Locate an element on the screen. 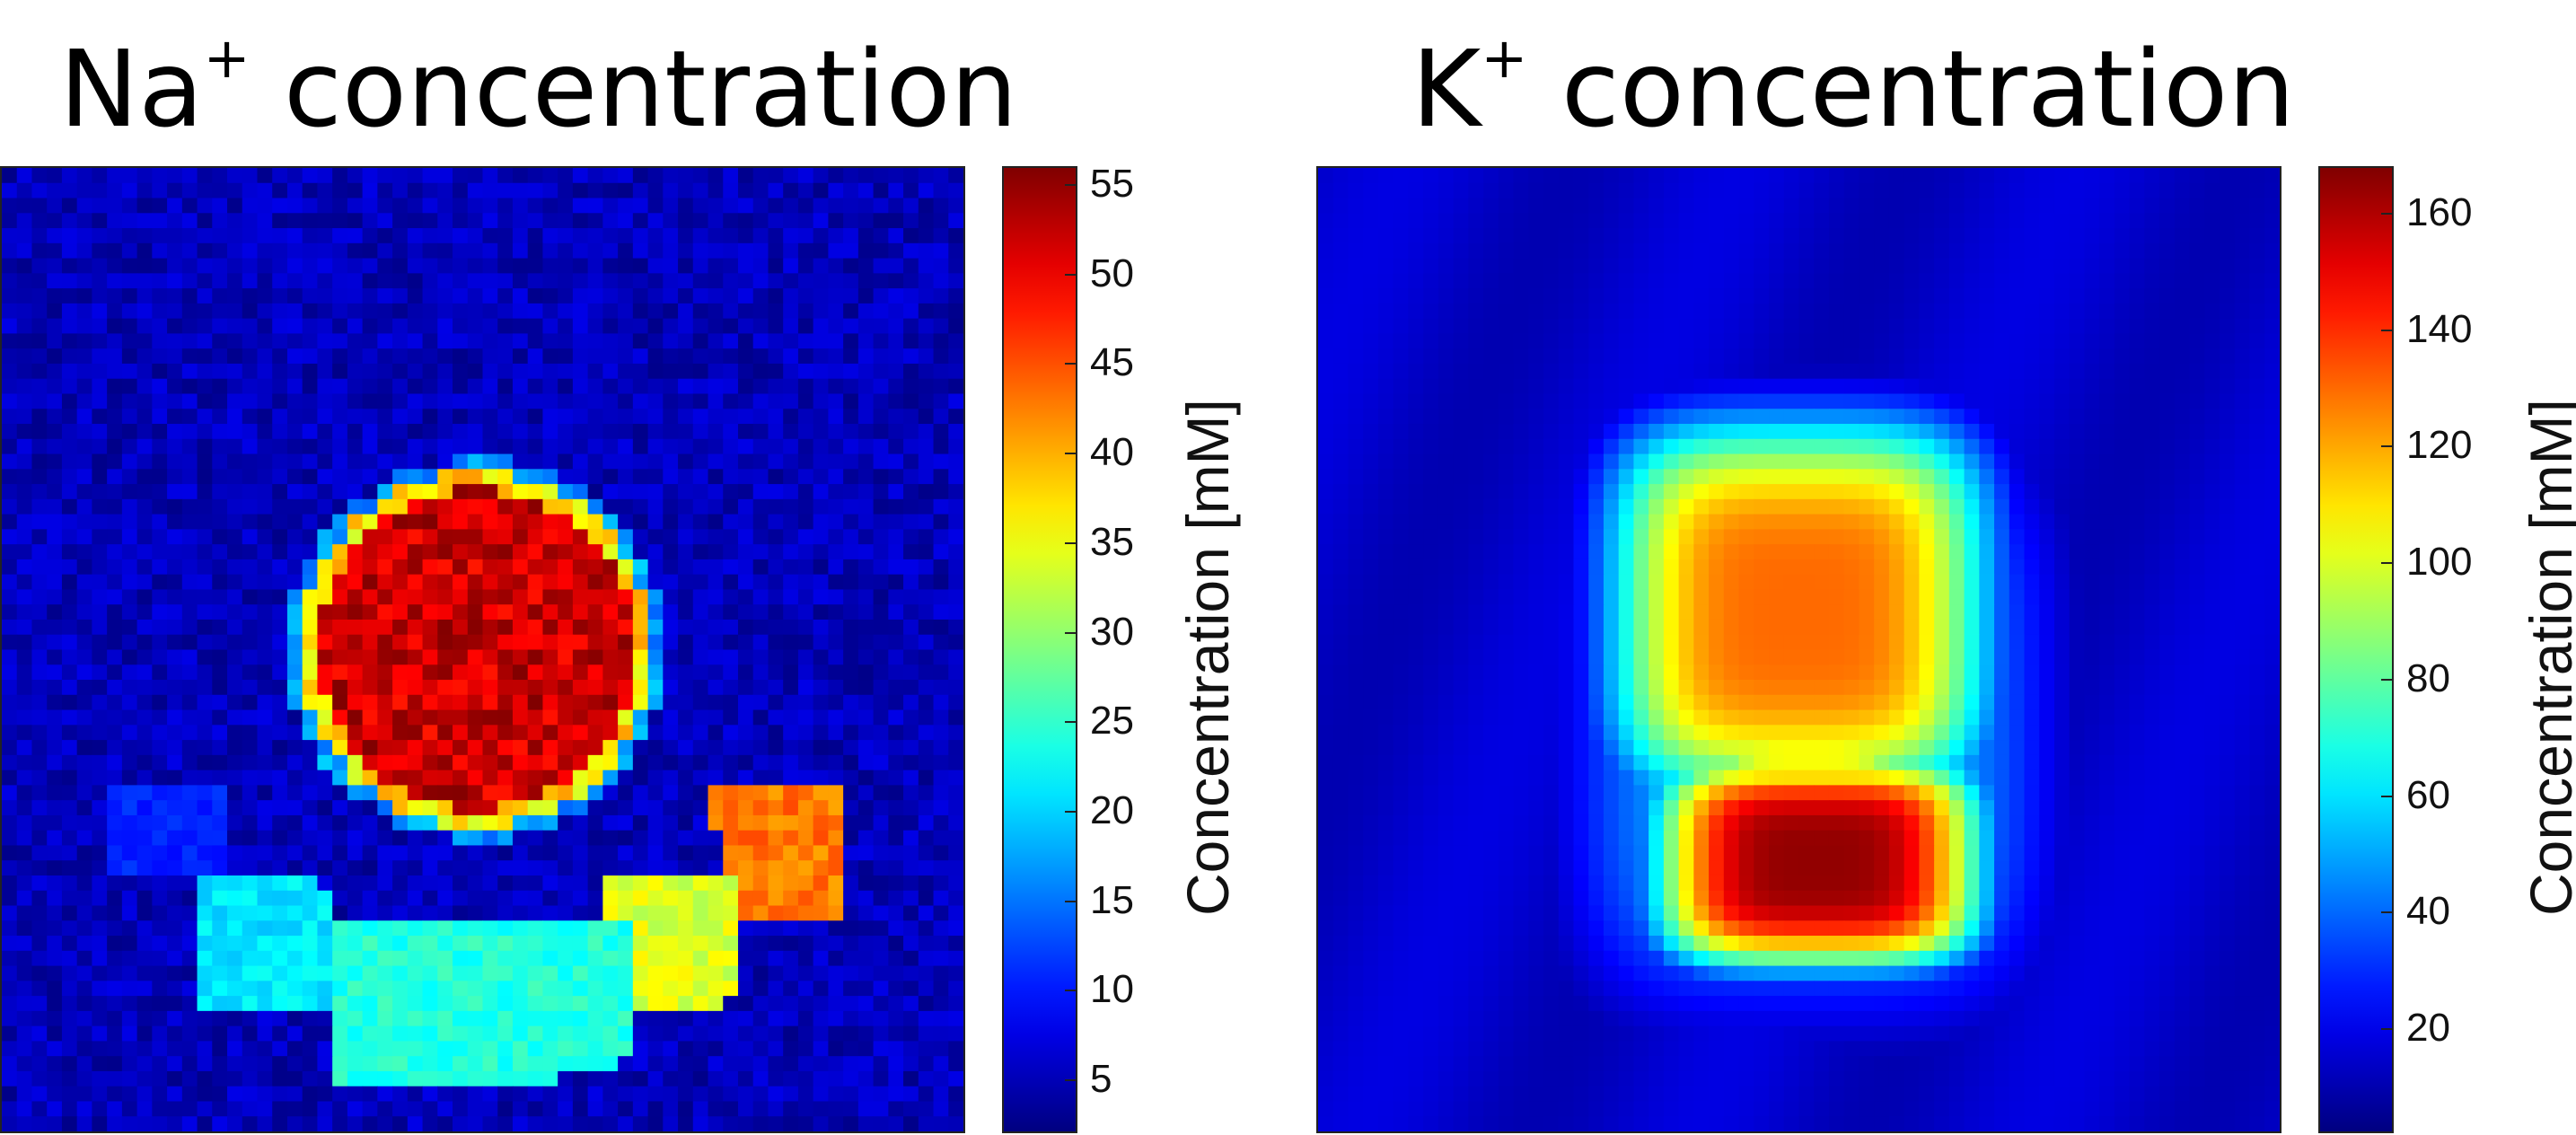 This screenshot has height=1135, width=2576. colorbar-tick-mark is located at coordinates (1070, 901).